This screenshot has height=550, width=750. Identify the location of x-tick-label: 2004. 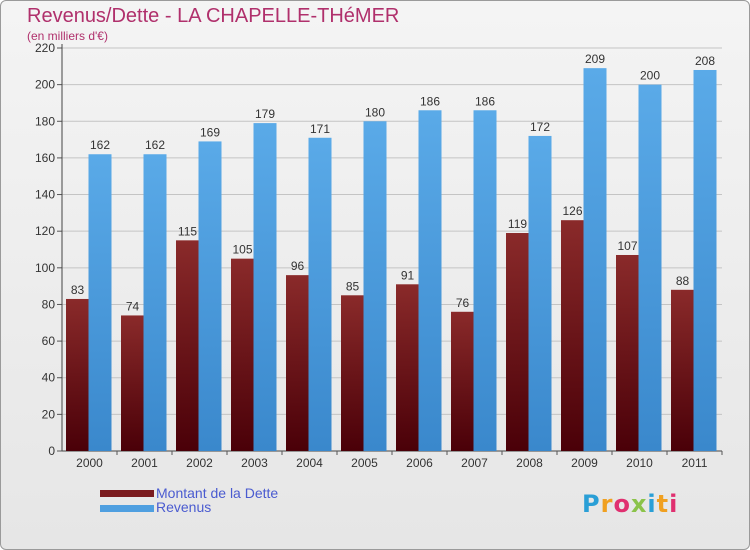
(309, 463).